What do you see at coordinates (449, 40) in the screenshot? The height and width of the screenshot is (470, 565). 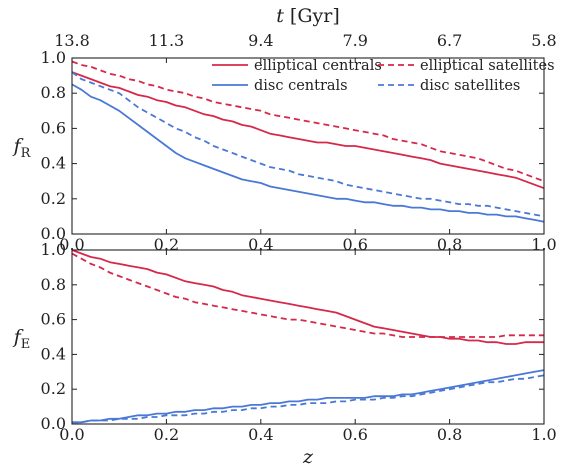 I see `top-axis-tick-label: 6.7` at bounding box center [449, 40].